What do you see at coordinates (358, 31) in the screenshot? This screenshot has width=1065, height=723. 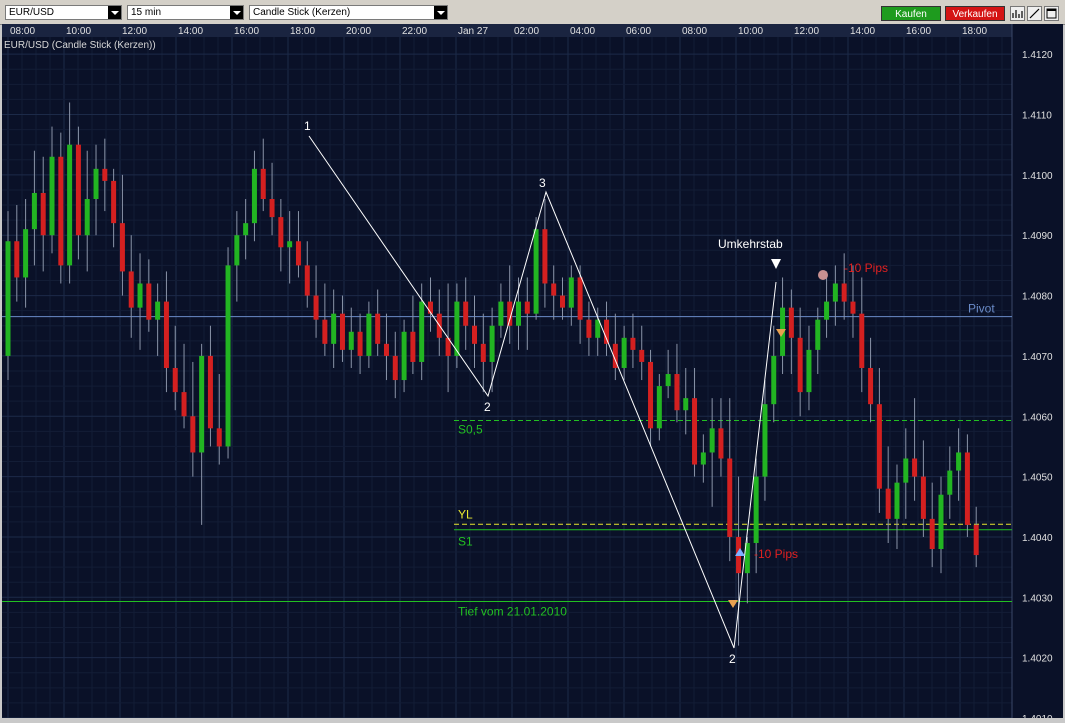 I see `time-tick-label: 20:00` at bounding box center [358, 31].